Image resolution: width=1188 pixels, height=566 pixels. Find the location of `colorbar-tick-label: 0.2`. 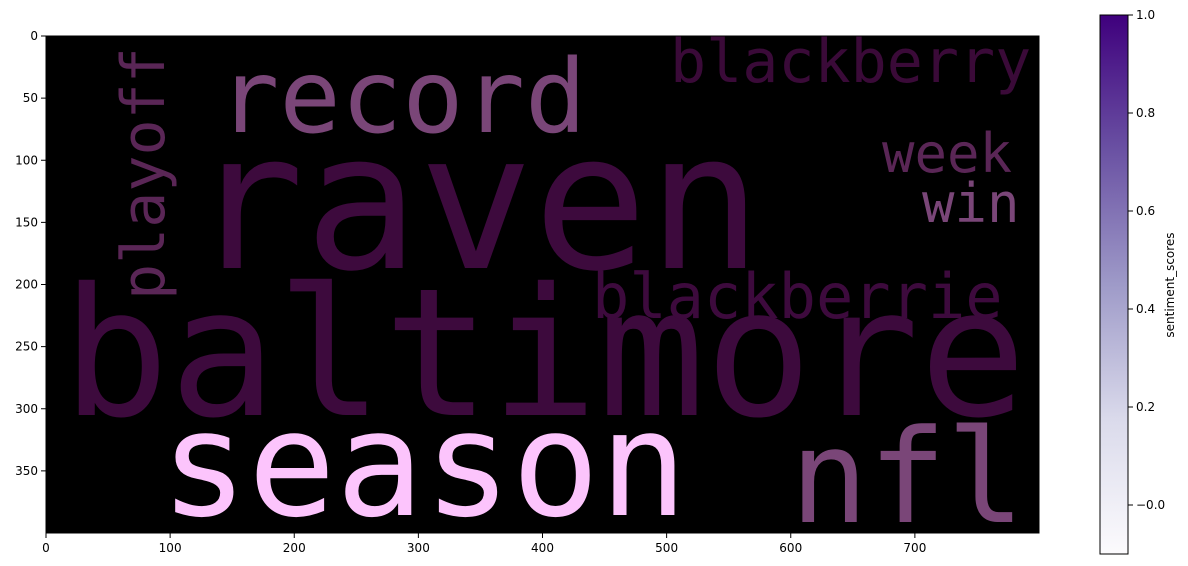

colorbar-tick-label: 0.2 is located at coordinates (1145, 407).